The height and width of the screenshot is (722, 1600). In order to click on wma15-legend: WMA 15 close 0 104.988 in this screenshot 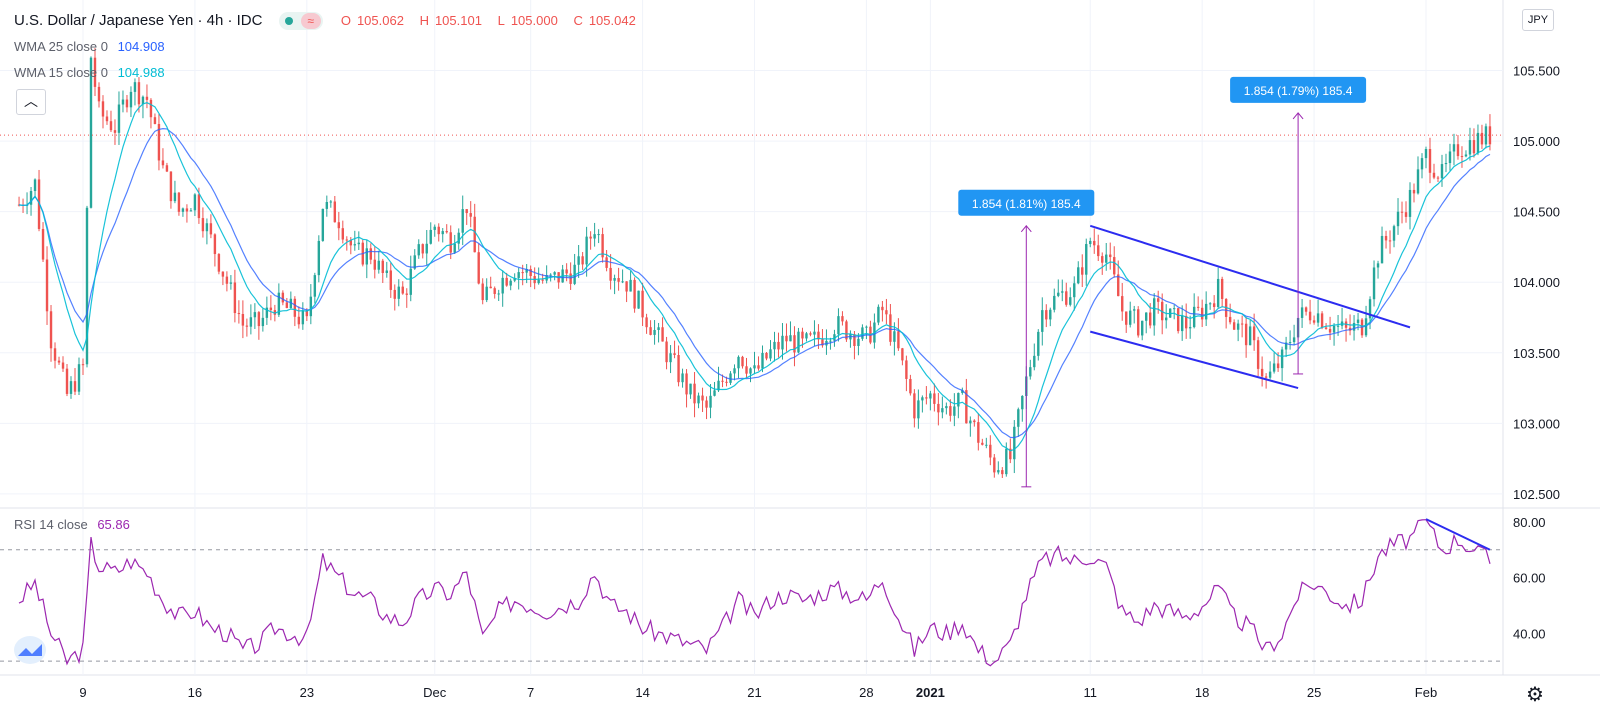, I will do `click(89, 72)`.